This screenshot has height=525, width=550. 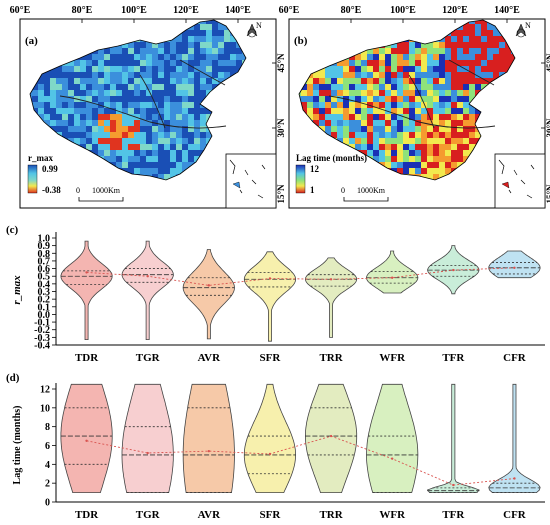 What do you see at coordinates (331, 515) in the screenshot?
I see `x-tick-label: TRR` at bounding box center [331, 515].